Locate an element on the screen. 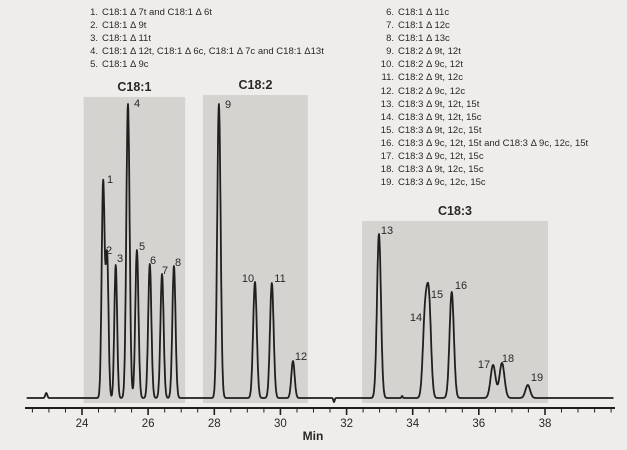 The image size is (627, 450). legend-item: 12. C18:2 Δ 9c, 12c is located at coordinates (481, 91).